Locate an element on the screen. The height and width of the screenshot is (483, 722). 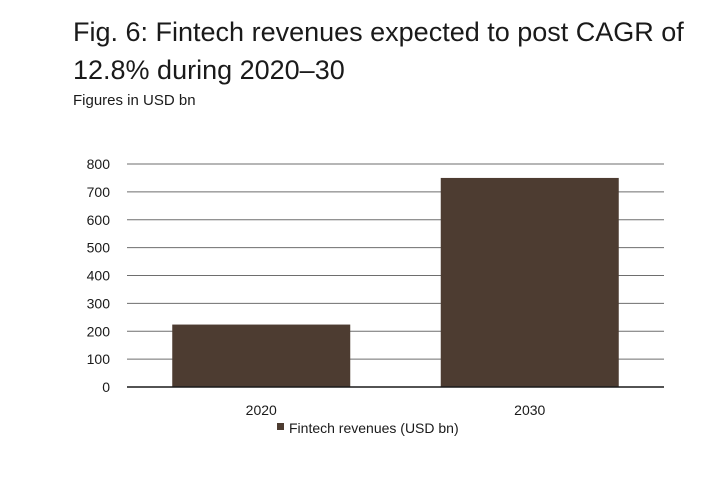
x-tick-label: 2020 is located at coordinates (261, 410).